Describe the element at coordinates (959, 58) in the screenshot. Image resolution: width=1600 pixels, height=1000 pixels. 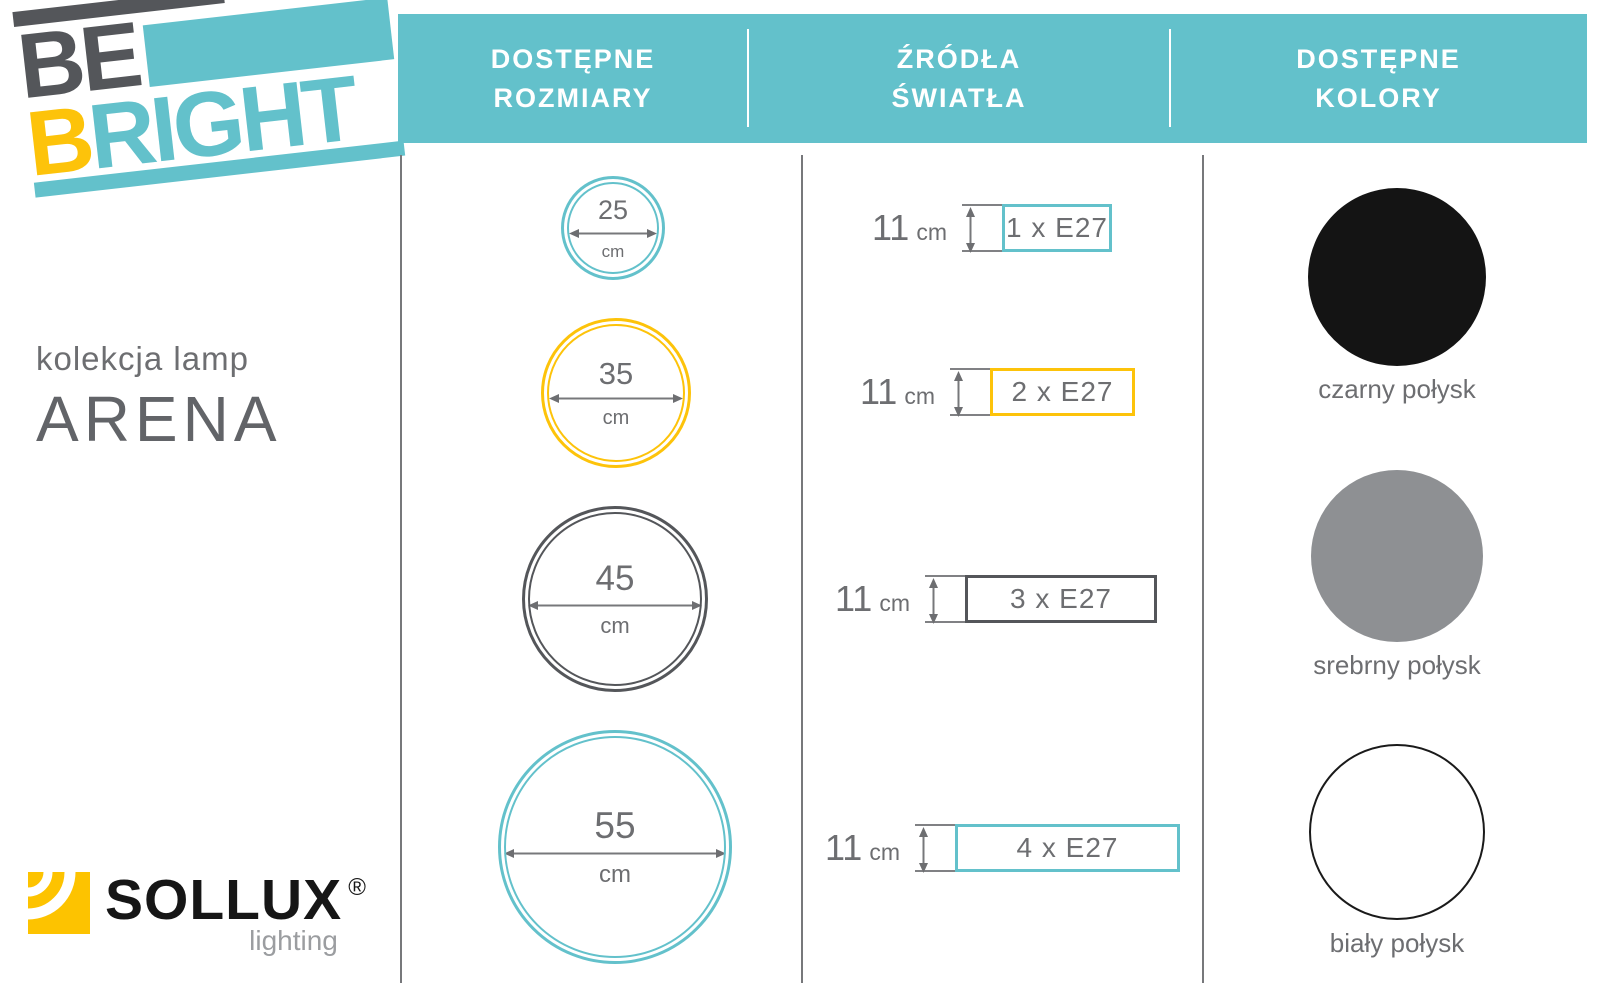
I see `header-light-line1: ŹRÓDŁA` at that location.